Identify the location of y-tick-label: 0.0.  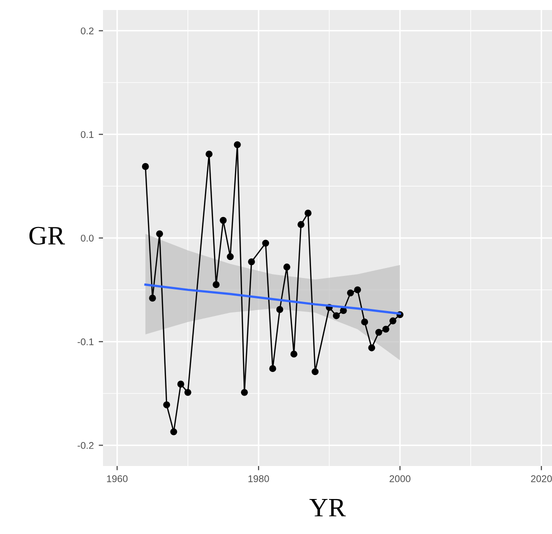
(87, 238).